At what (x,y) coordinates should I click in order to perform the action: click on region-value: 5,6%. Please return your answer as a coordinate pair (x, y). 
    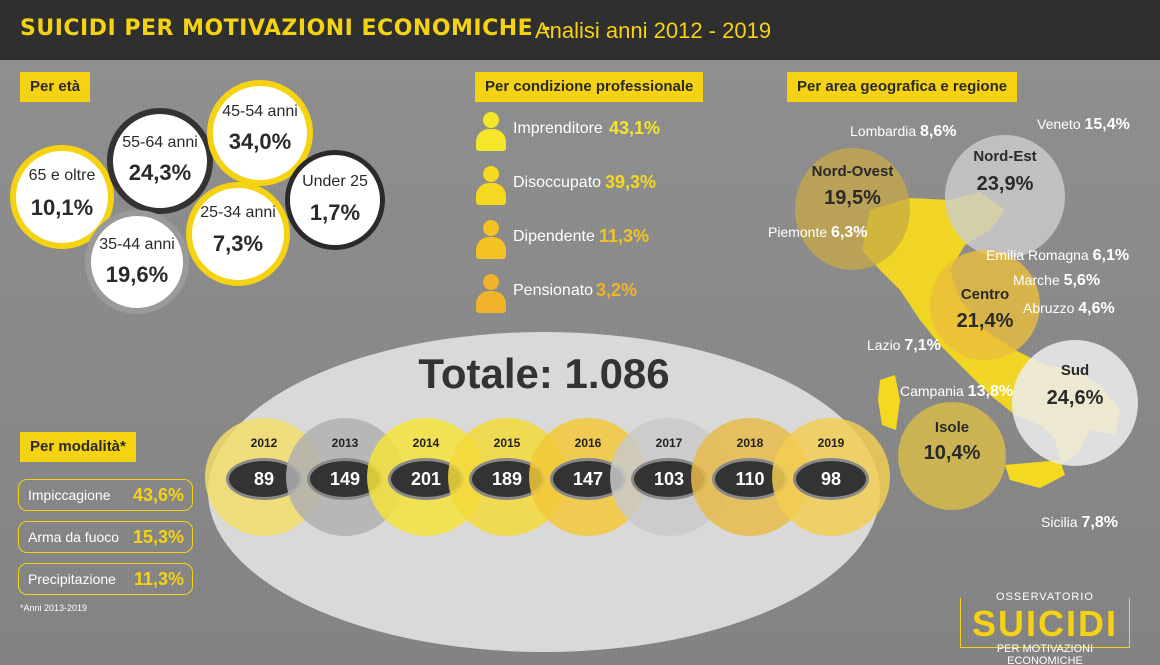
    Looking at the image, I should click on (1082, 280).